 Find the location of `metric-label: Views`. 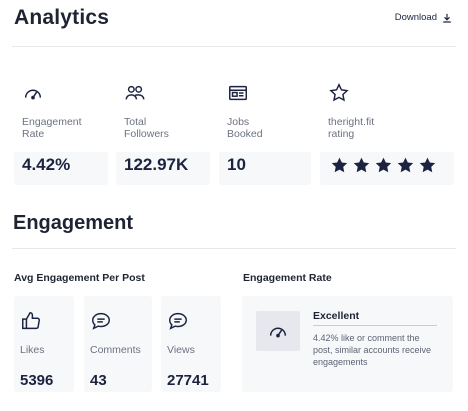

metric-label: Views is located at coordinates (181, 350).